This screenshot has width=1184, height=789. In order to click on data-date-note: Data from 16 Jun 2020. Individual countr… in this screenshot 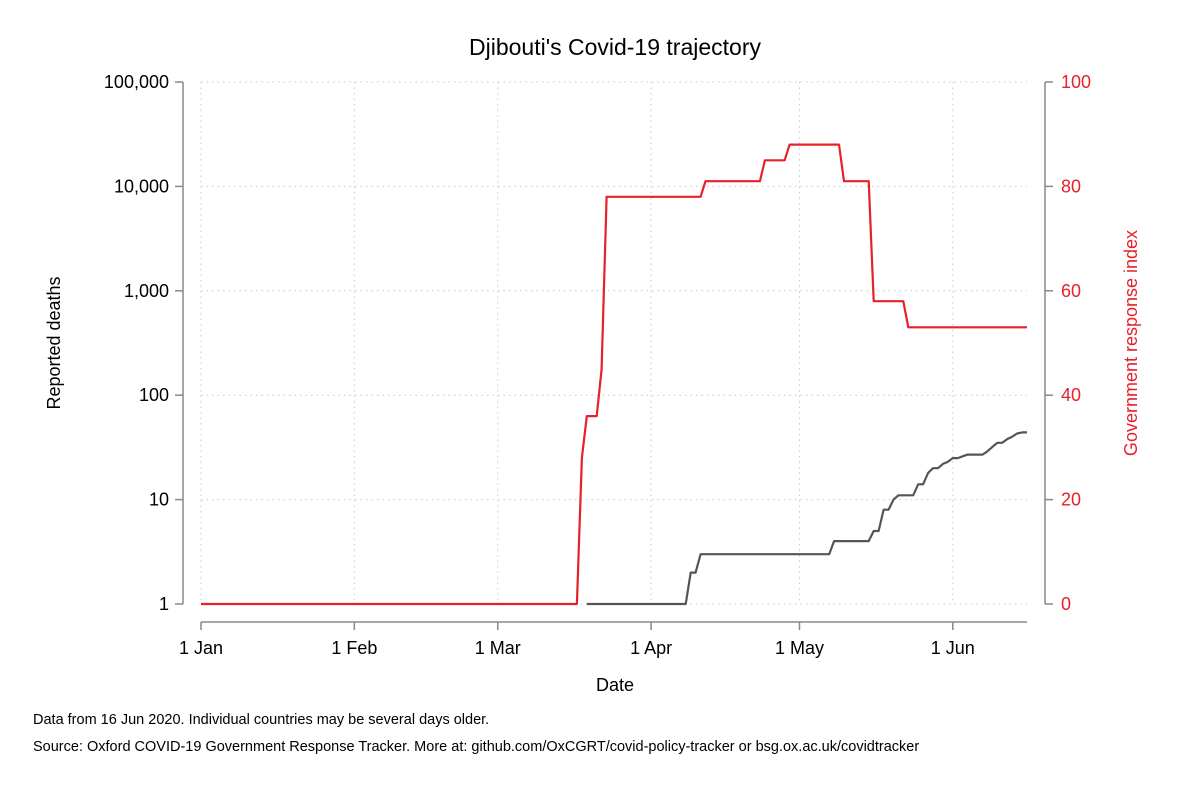, I will do `click(261, 720)`.